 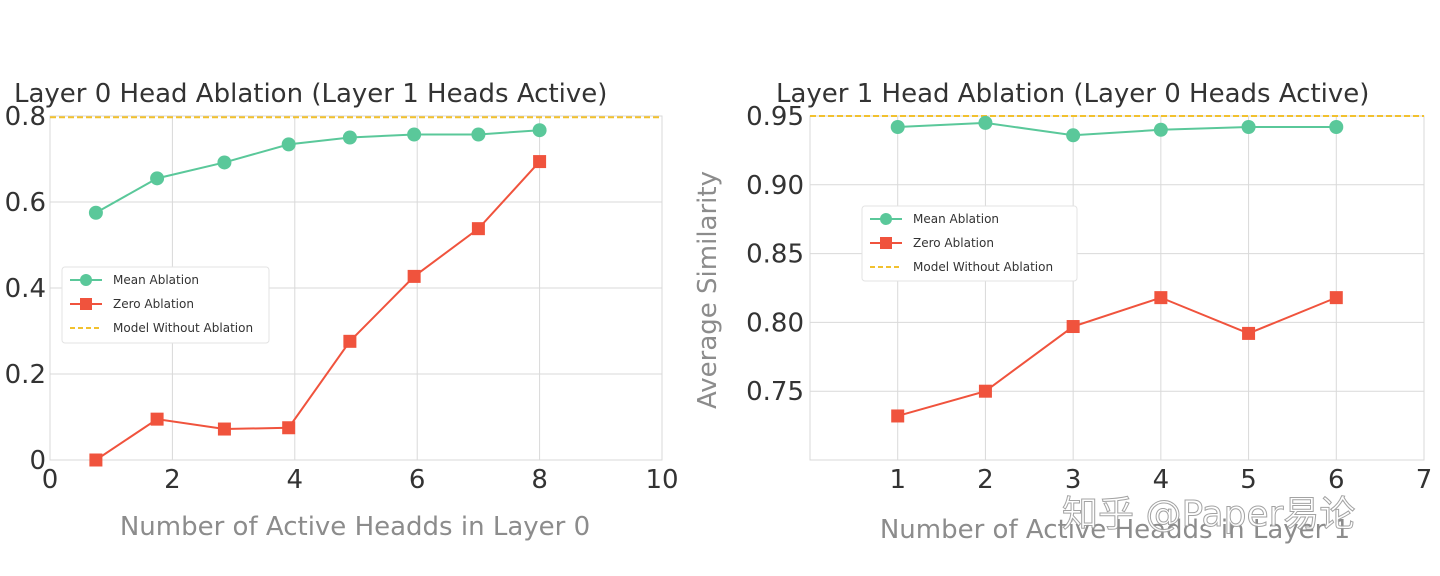 I want to click on x-ticks: 0 2 4 6 8 10, so click(x=360, y=480).